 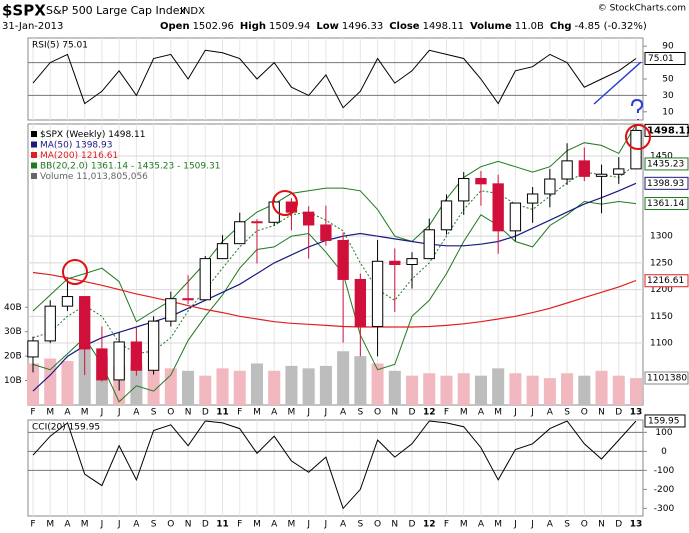 What do you see at coordinates (66, 428) in the screenshot?
I see `cci-legend: CCI(20) 159.95` at bounding box center [66, 428].